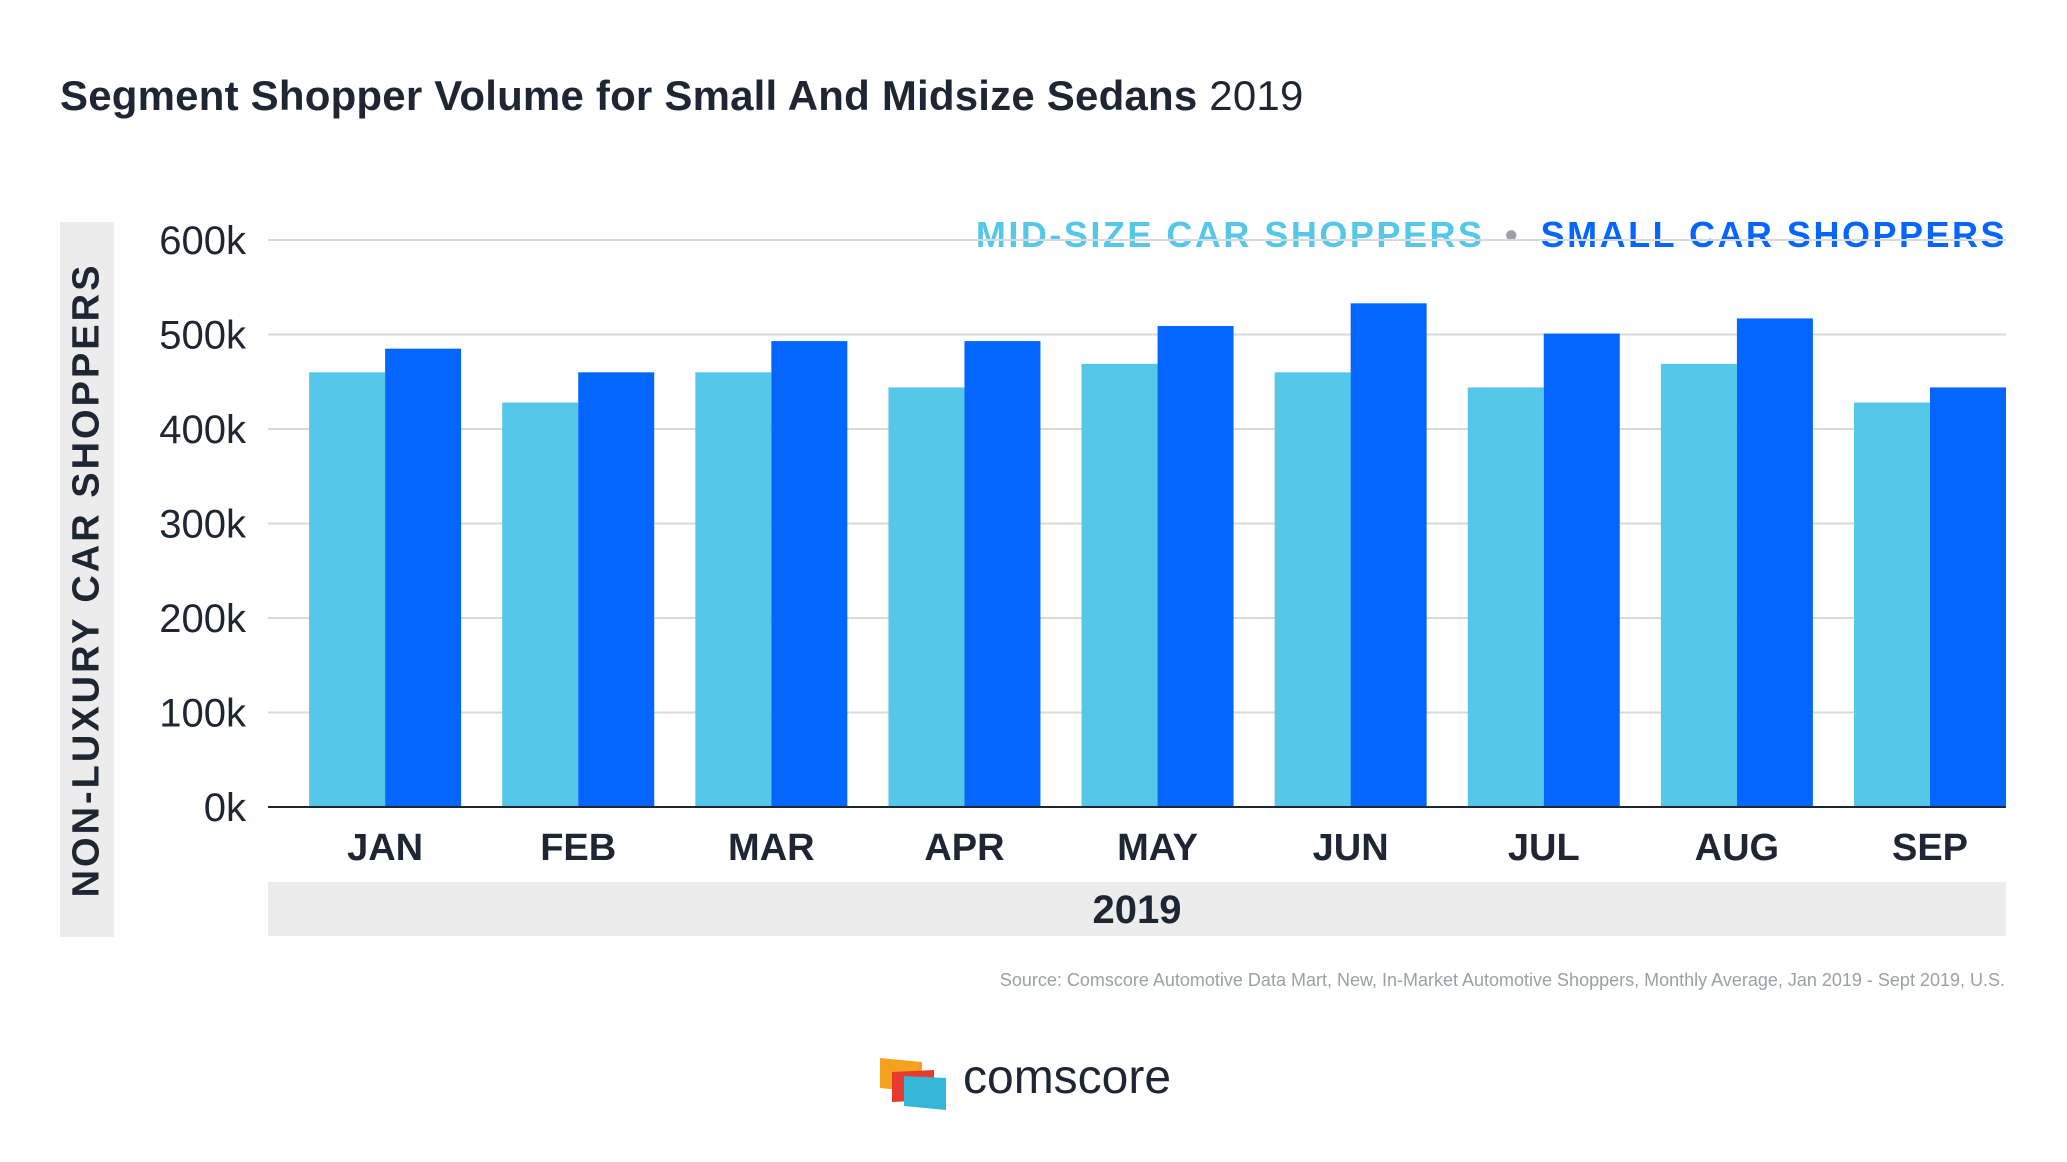 Image resolution: width=2067 pixels, height=1162 pixels. I want to click on chart-title-year: 2019, so click(1256, 95).